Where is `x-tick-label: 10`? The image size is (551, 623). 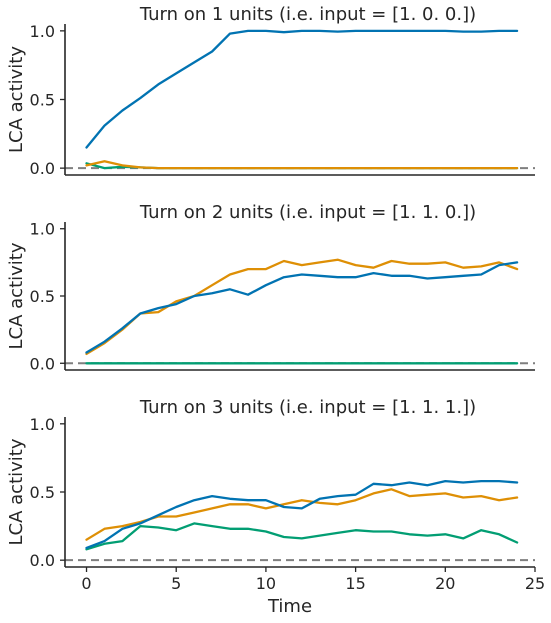 x-tick-label: 10 is located at coordinates (266, 583).